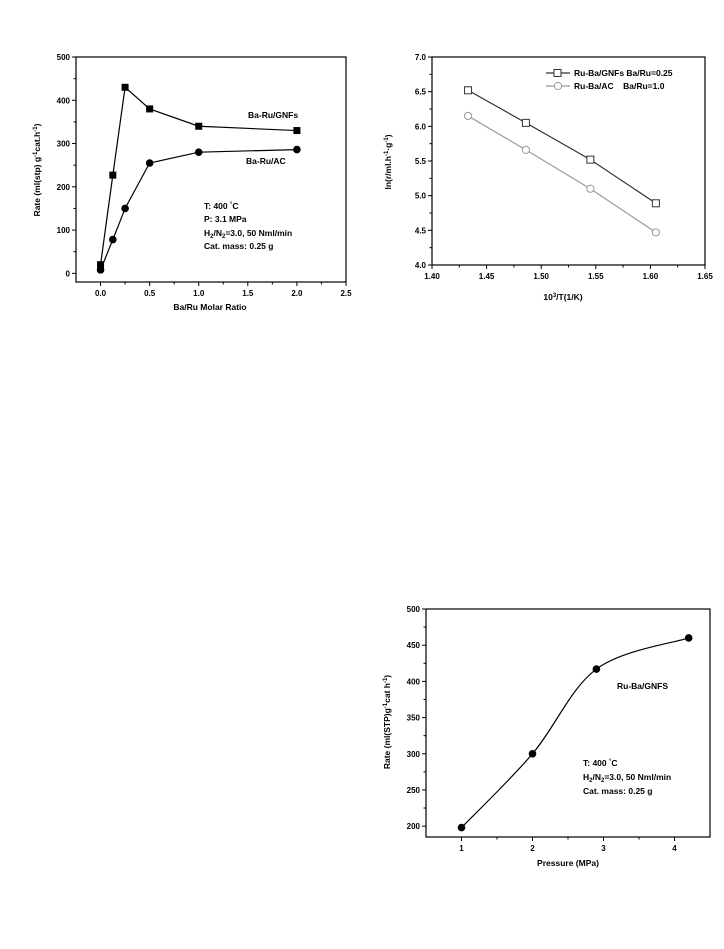 This screenshot has height=949, width=724. I want to click on y-tick-label: 6.5, so click(421, 92).